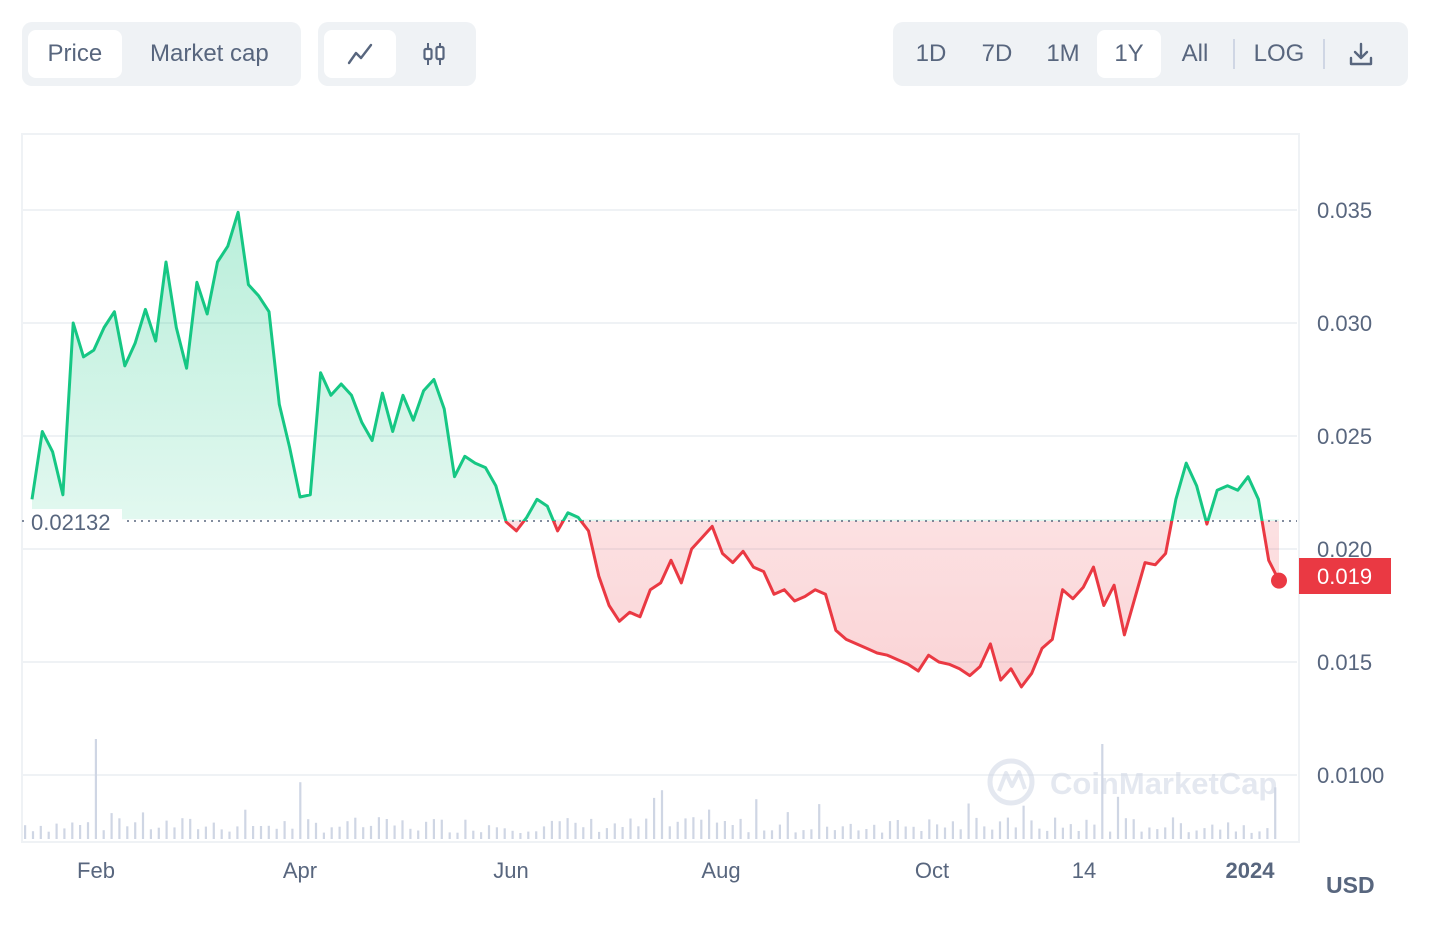 The height and width of the screenshot is (932, 1432). What do you see at coordinates (209, 53) in the screenshot?
I see `tab-market-cap: Market cap` at bounding box center [209, 53].